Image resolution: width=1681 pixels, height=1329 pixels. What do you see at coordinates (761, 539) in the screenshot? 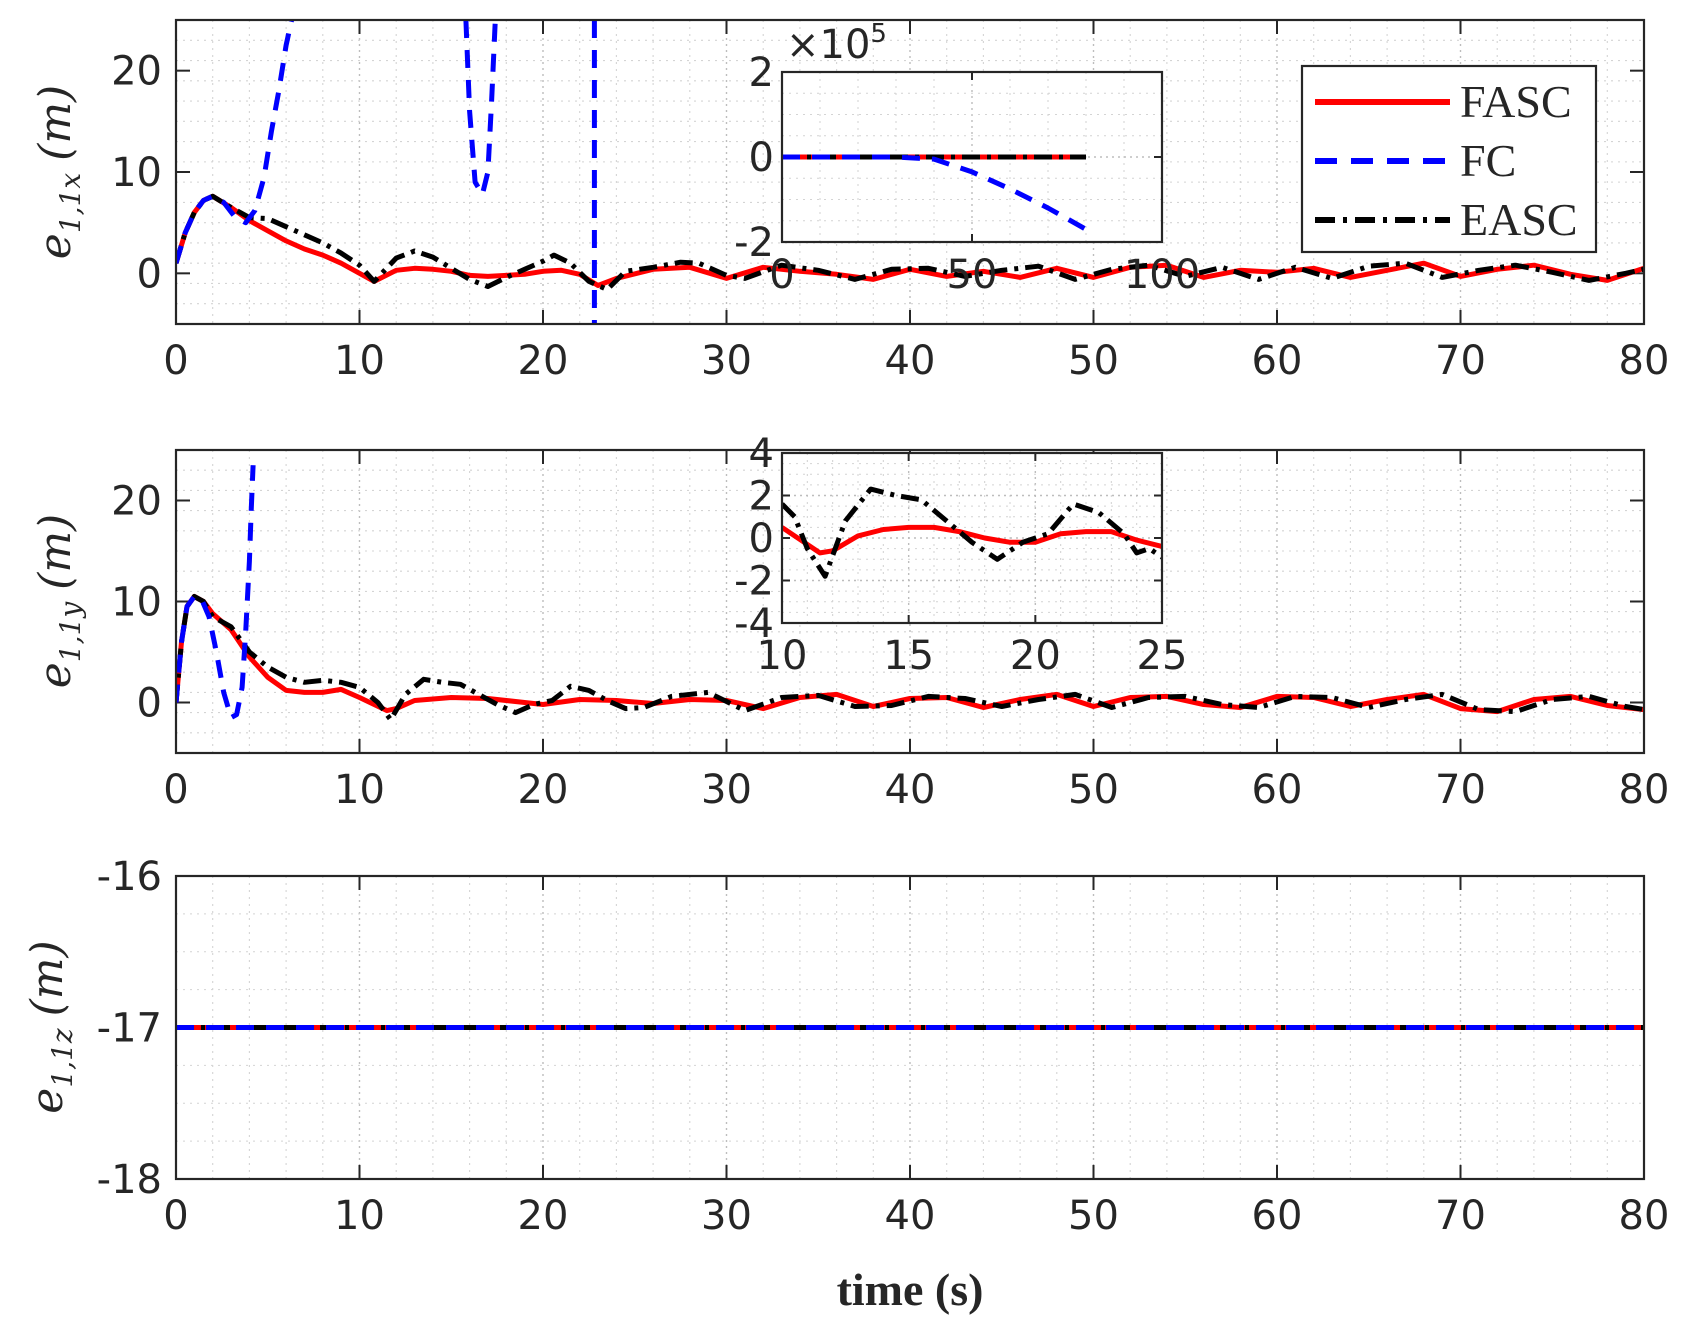
I see `i1-ytick-label: 0` at bounding box center [761, 539].